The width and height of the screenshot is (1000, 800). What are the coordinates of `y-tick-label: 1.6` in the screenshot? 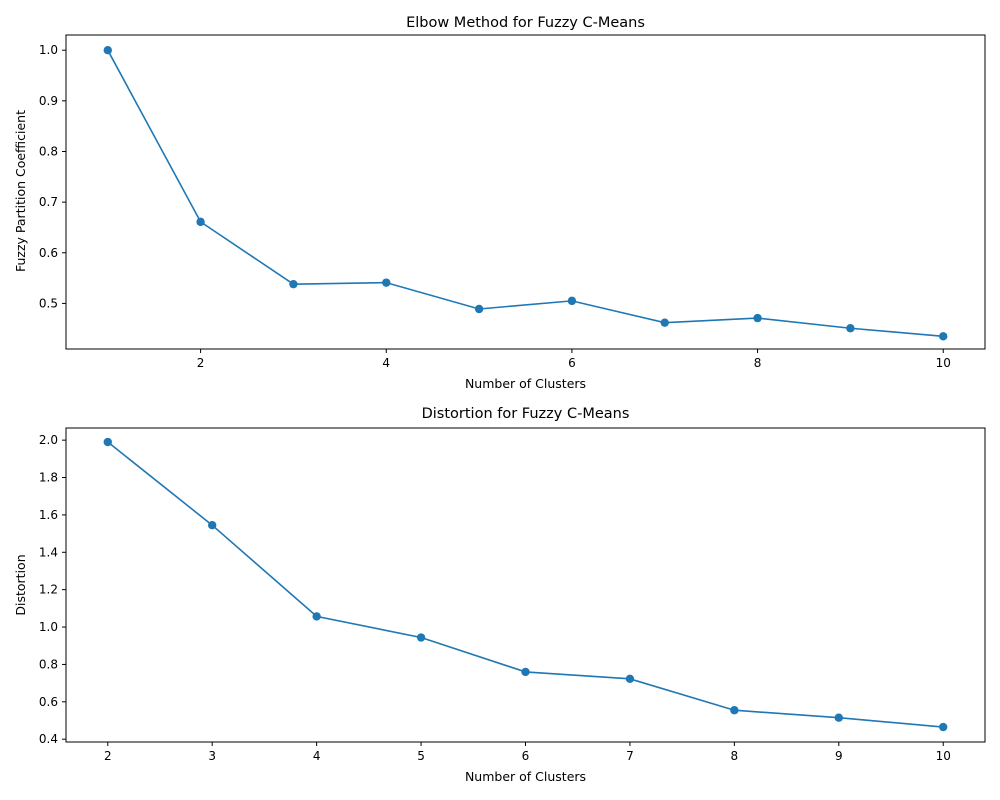 It's located at (48, 515).